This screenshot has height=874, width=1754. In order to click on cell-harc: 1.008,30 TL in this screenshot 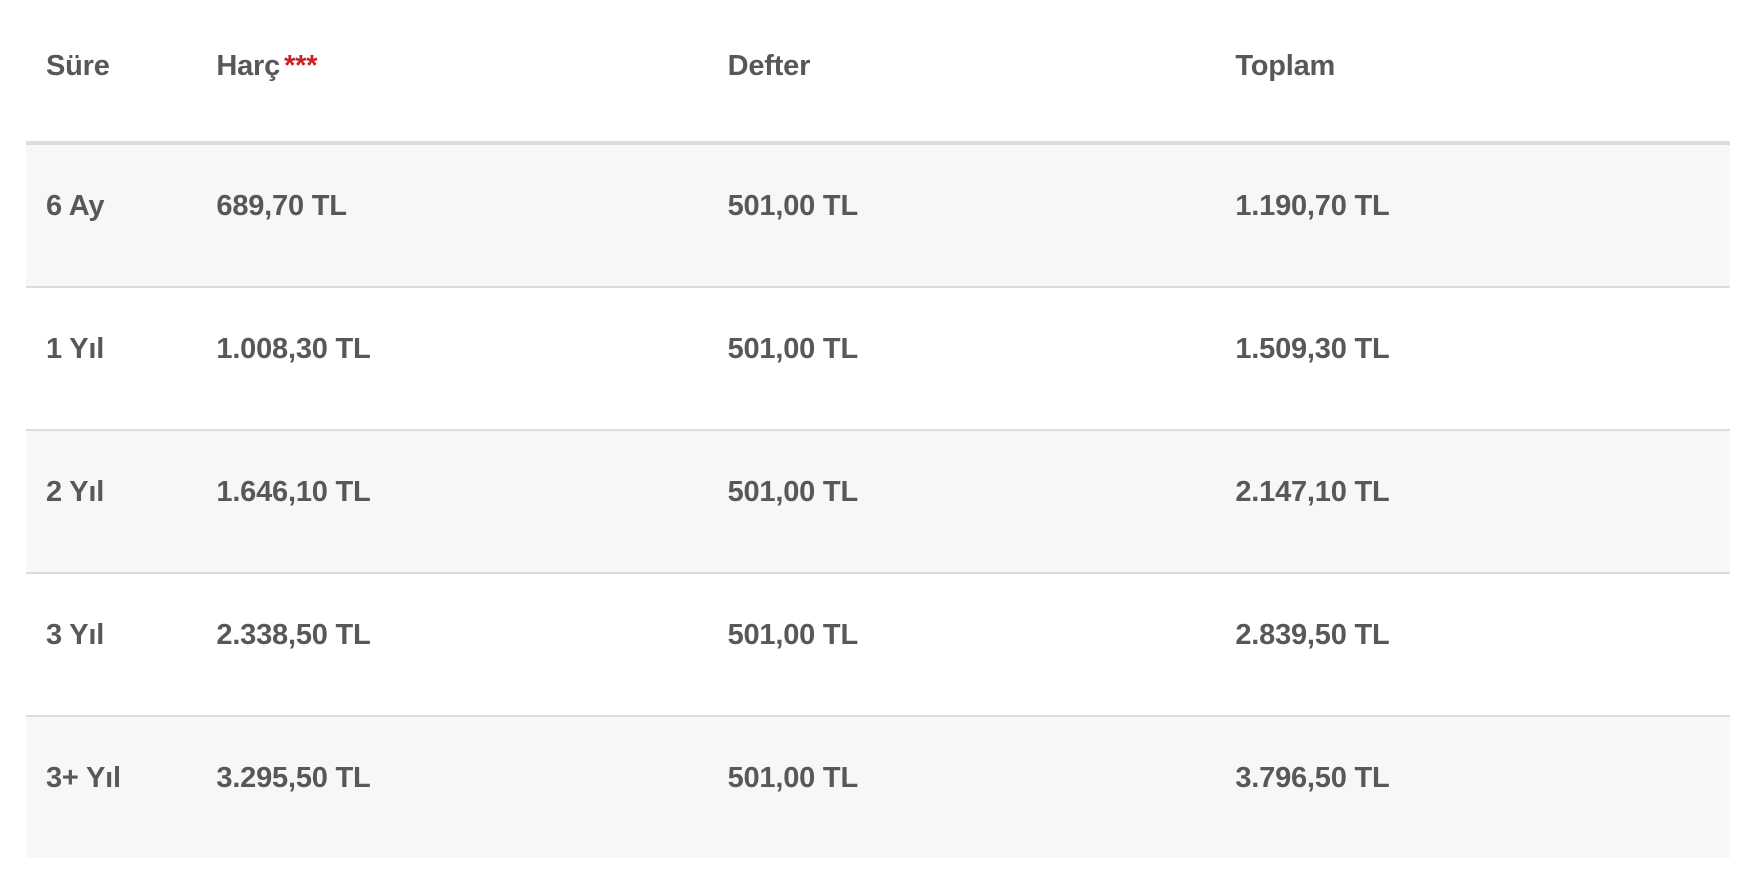, I will do `click(452, 358)`.